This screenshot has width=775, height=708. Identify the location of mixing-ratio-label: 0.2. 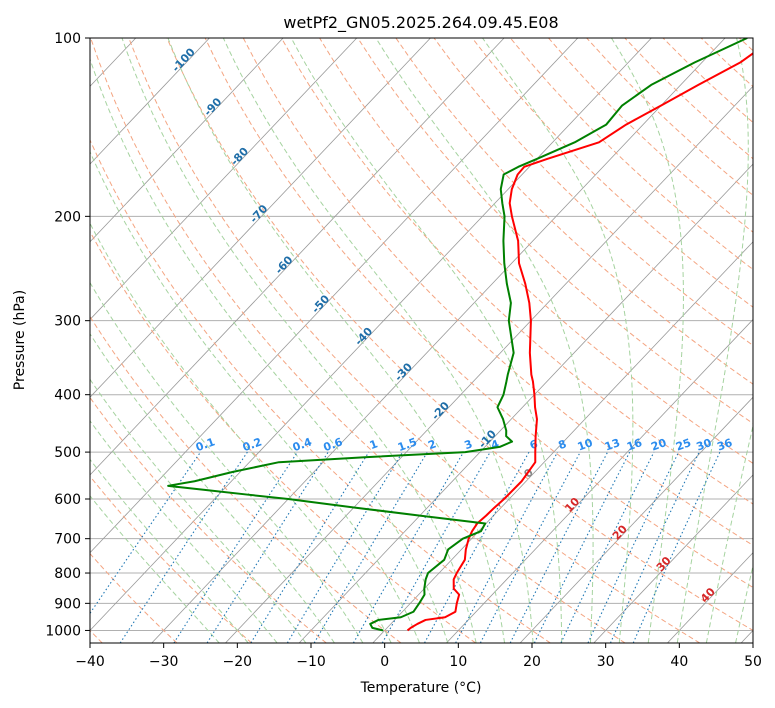
(252, 444).